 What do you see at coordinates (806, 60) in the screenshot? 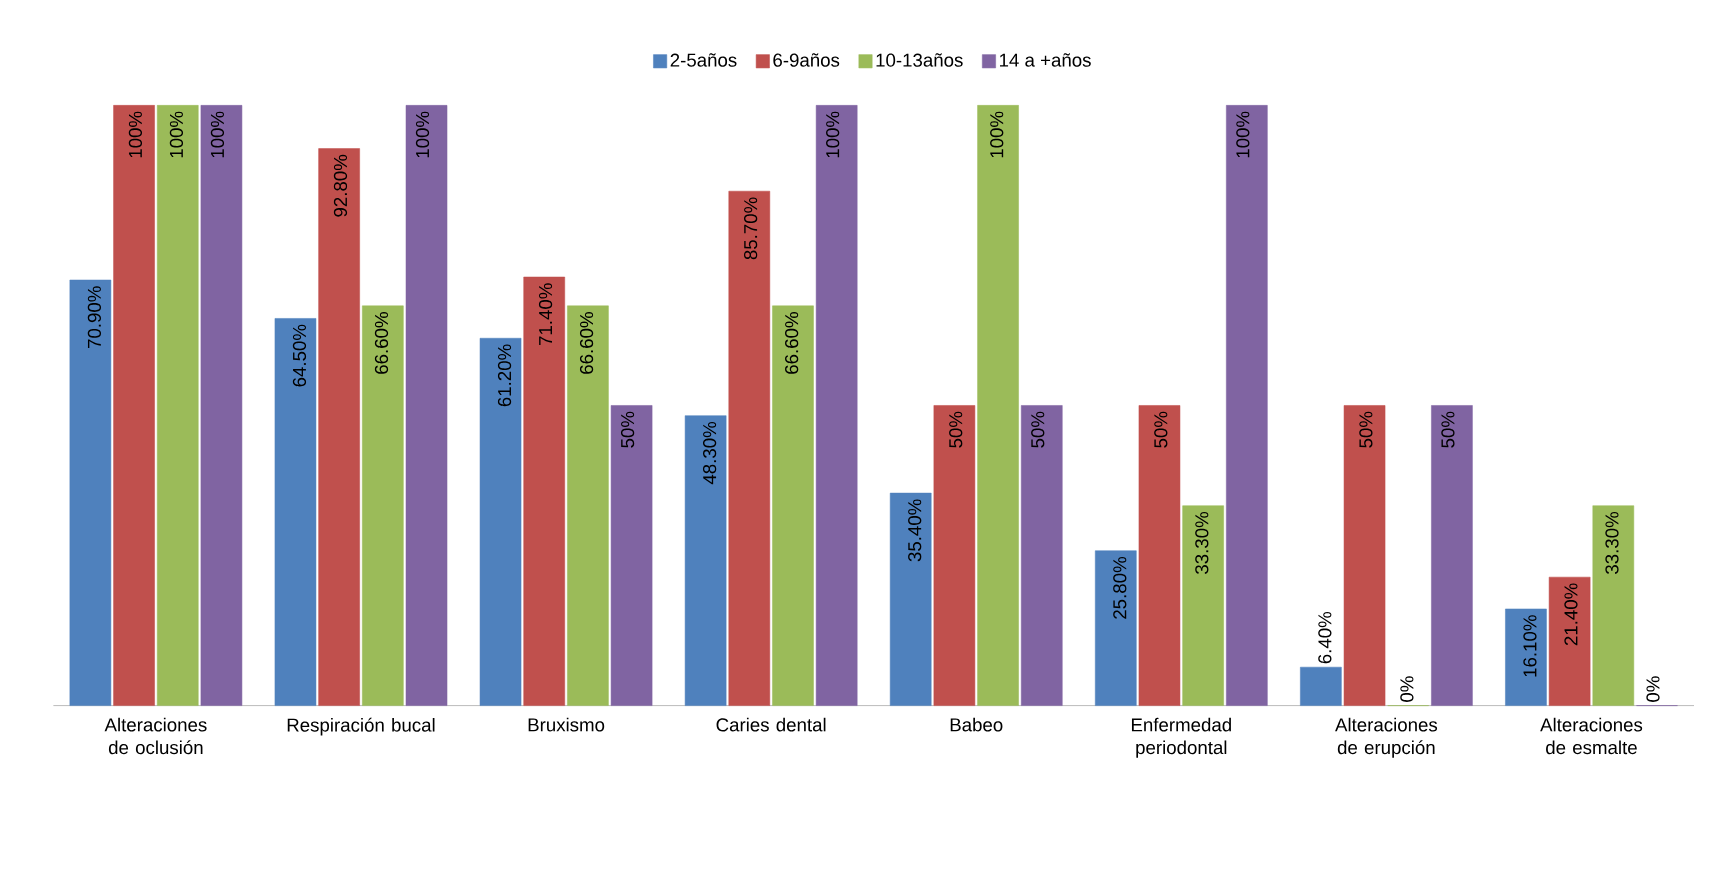
I see `legend-label: 6-9años` at bounding box center [806, 60].